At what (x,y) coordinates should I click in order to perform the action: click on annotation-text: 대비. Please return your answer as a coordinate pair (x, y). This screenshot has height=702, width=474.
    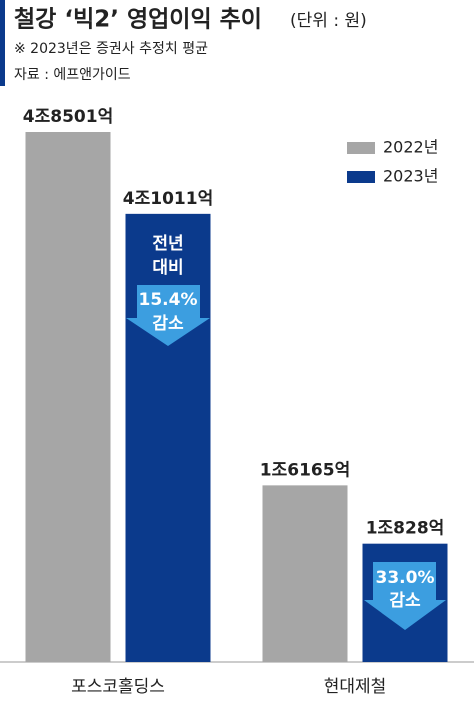
    Looking at the image, I should click on (167, 268).